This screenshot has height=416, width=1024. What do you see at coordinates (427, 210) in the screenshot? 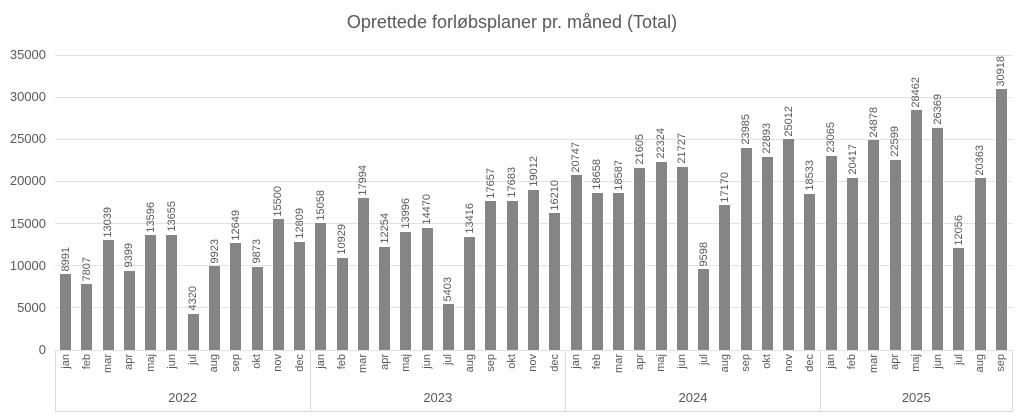
I see `bar-value-label: 14470` at bounding box center [427, 210].